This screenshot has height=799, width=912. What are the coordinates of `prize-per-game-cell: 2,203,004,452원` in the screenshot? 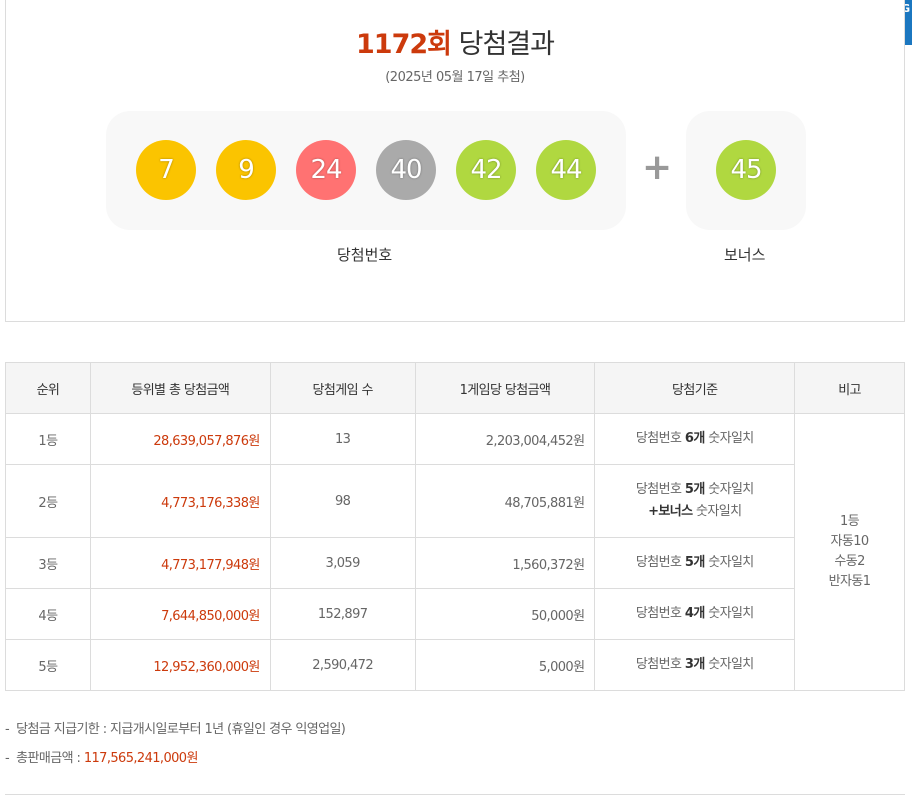 It's located at (505, 439).